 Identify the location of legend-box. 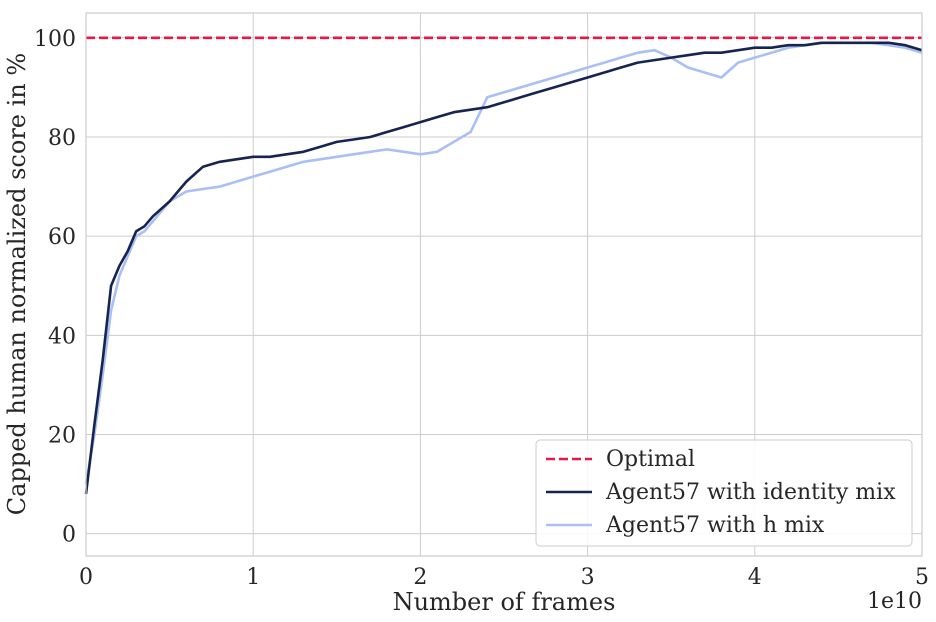
(724, 493).